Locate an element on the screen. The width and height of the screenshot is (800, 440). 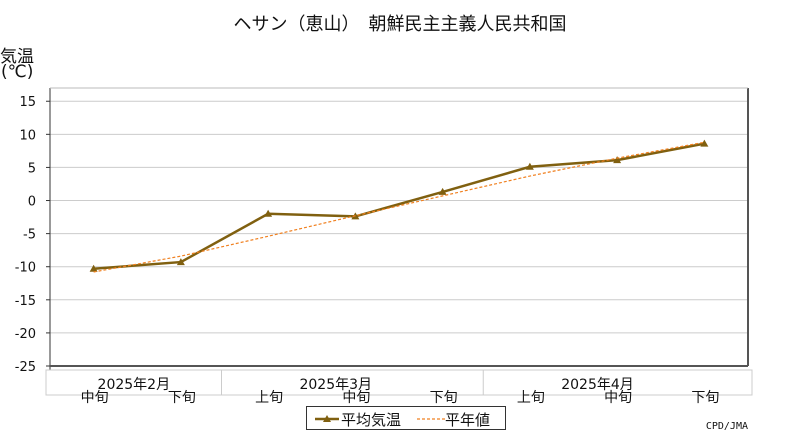
legend-label-normal: 平年値 is located at coordinates (468, 420).